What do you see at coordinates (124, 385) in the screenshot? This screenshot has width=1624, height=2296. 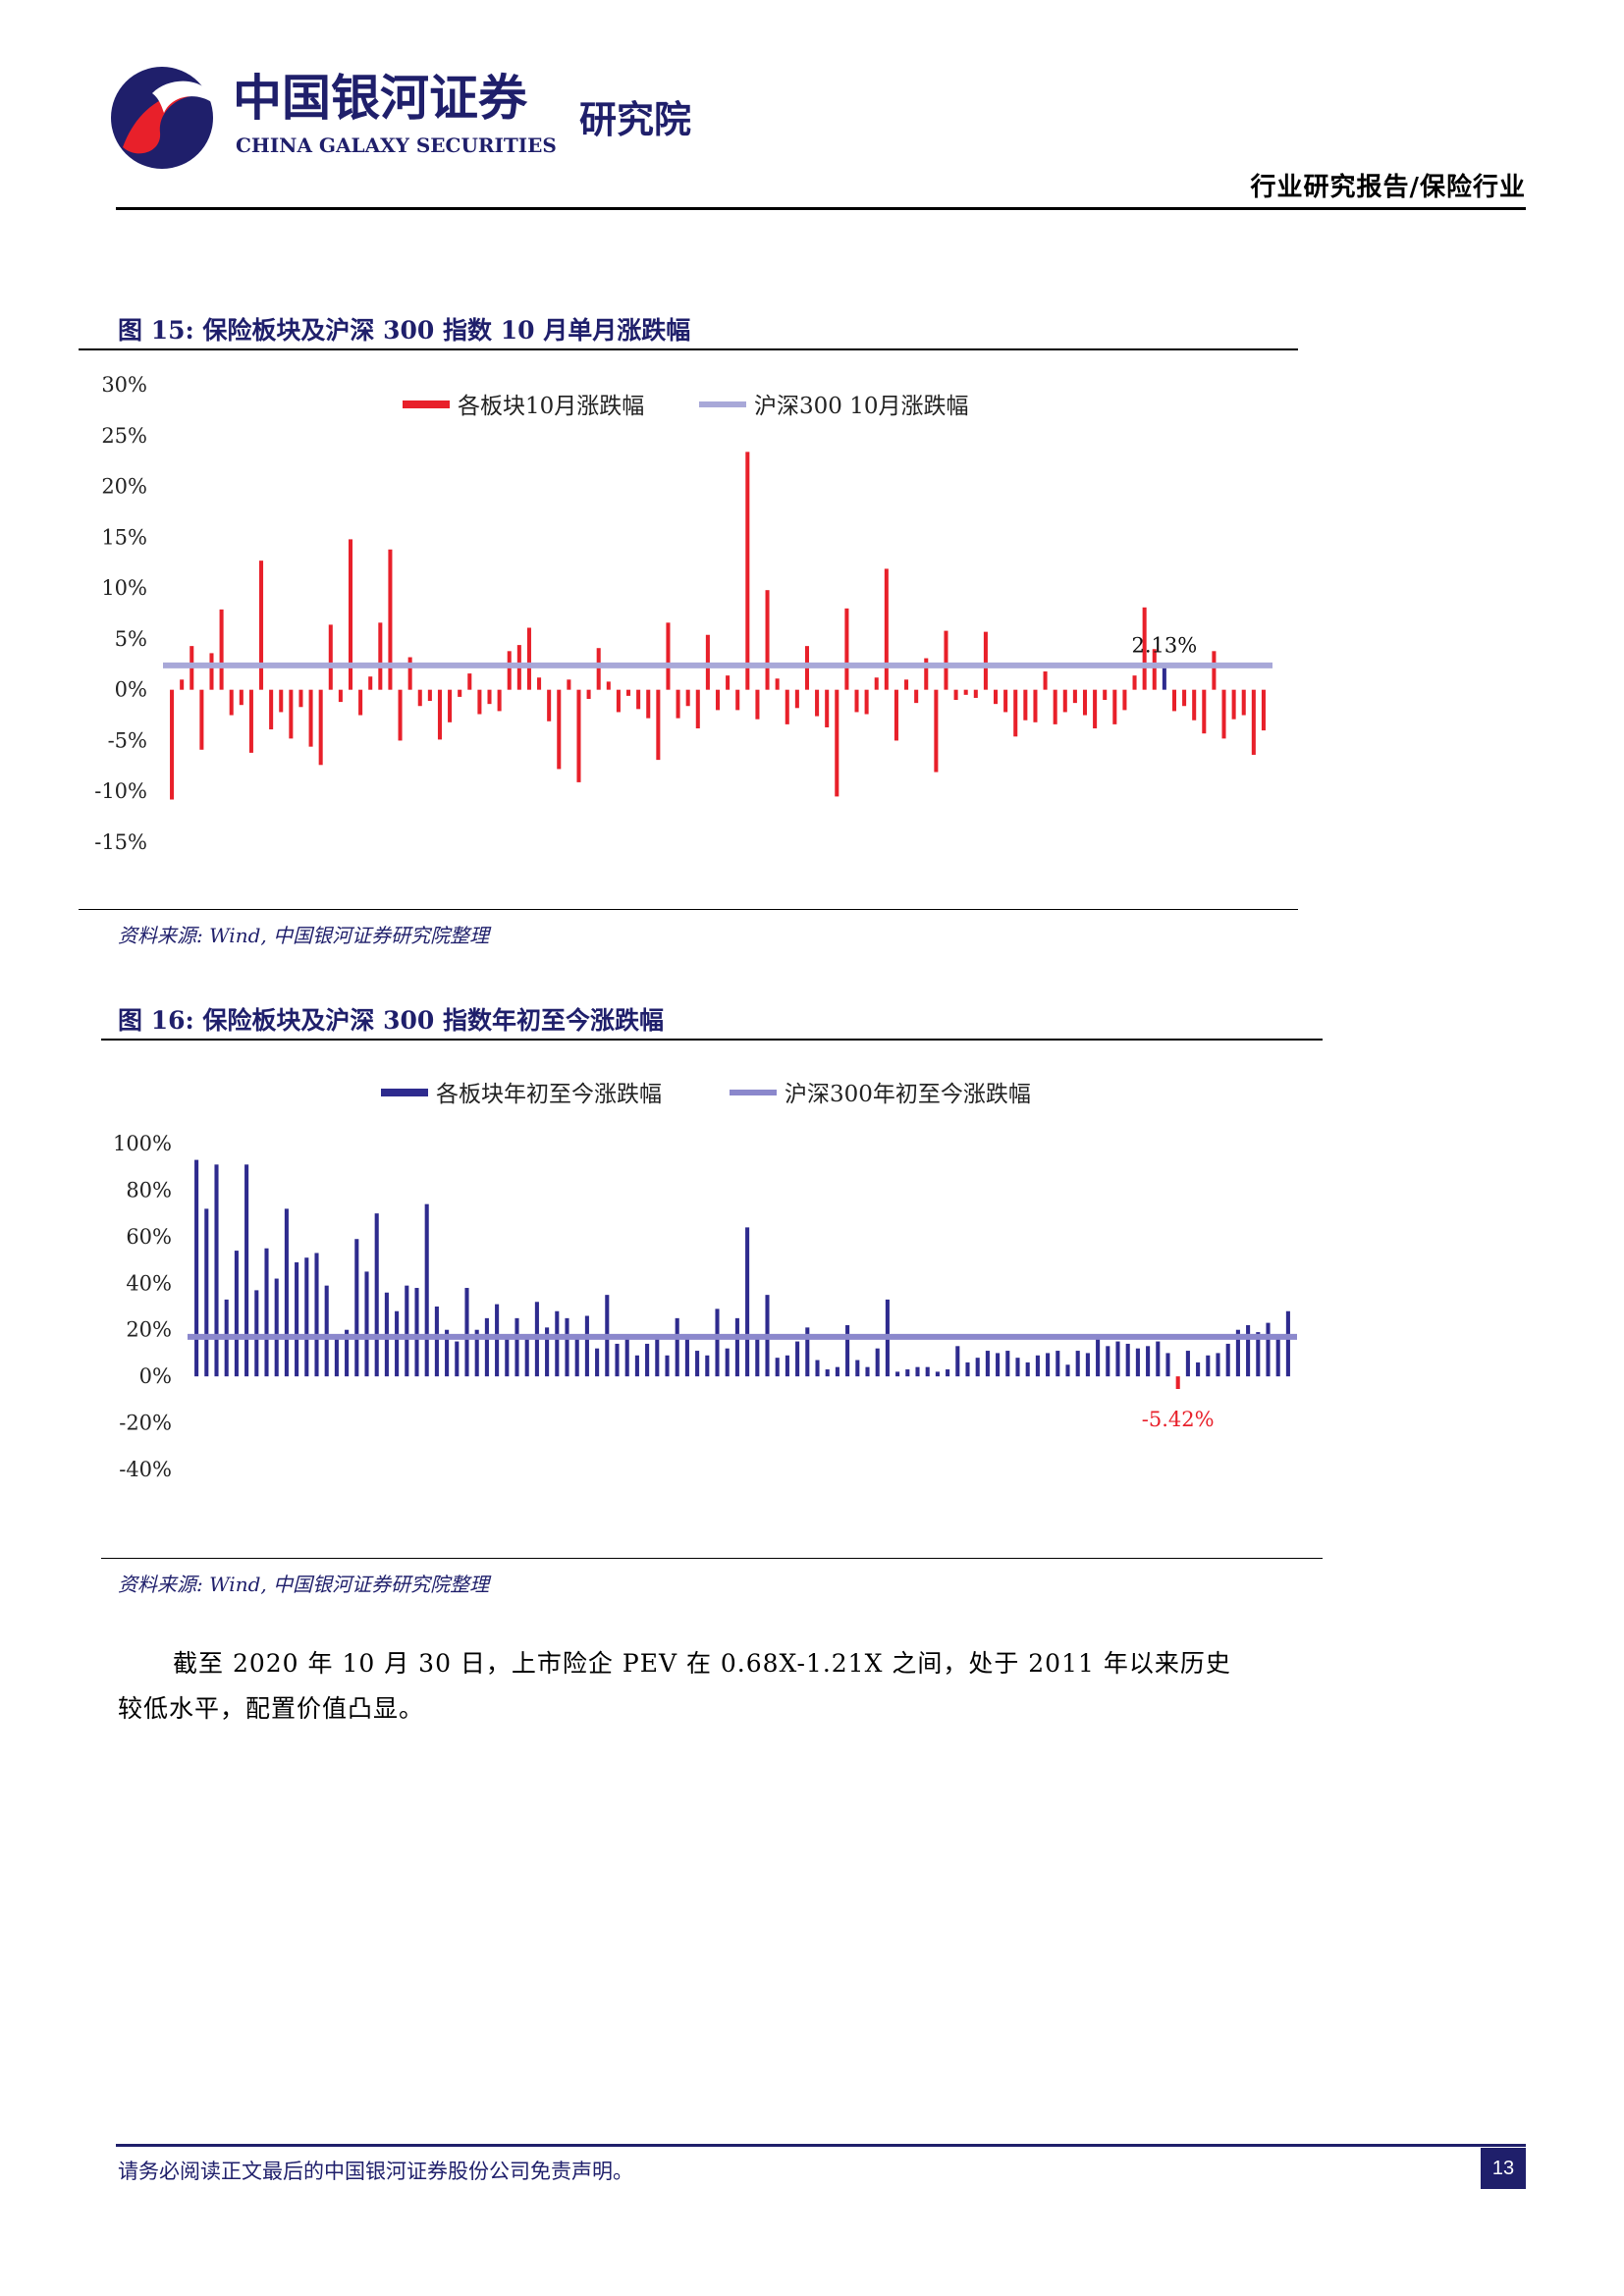 I see `y-tick-label: 30%` at bounding box center [124, 385].